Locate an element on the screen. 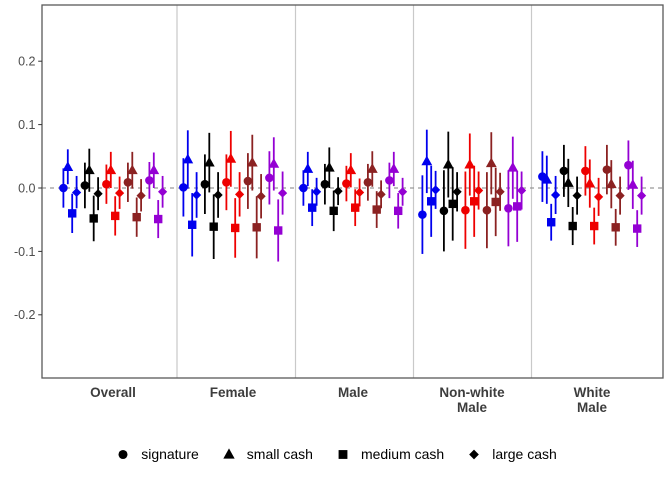 The width and height of the screenshot is (672, 480). y-tick-label: -0.1 is located at coordinates (25, 252).